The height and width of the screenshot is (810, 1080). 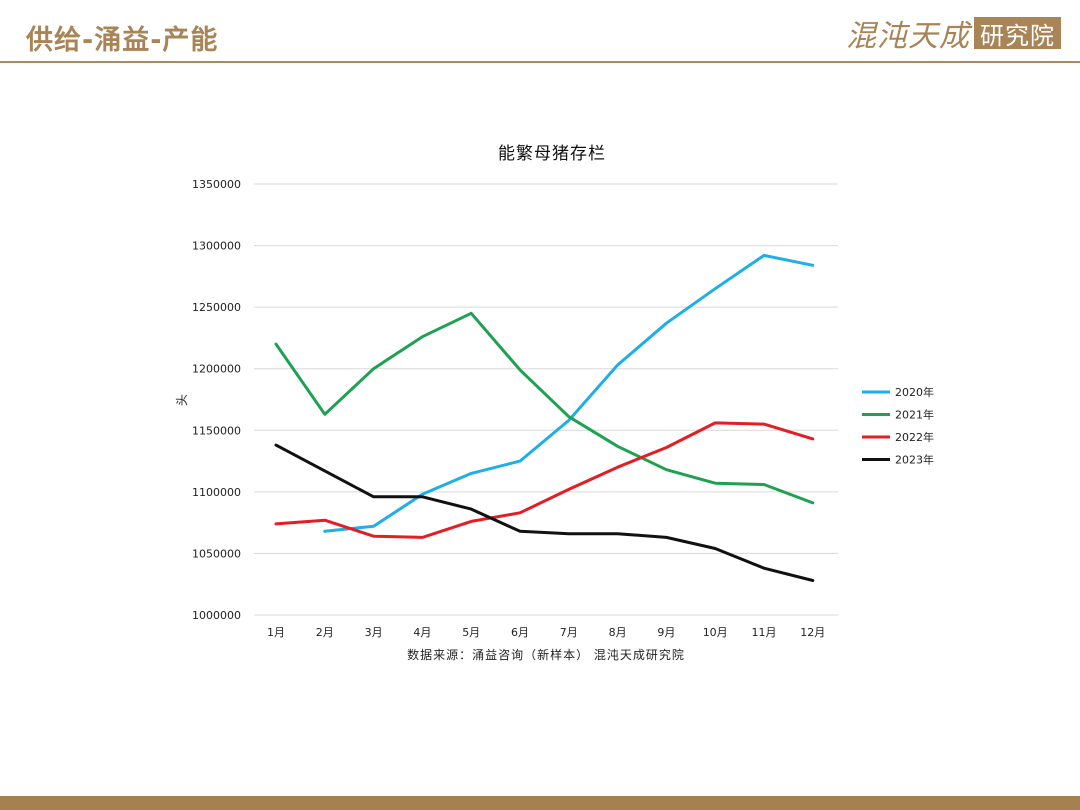 What do you see at coordinates (216, 246) in the screenshot?
I see `y-tick-label: 1300000` at bounding box center [216, 246].